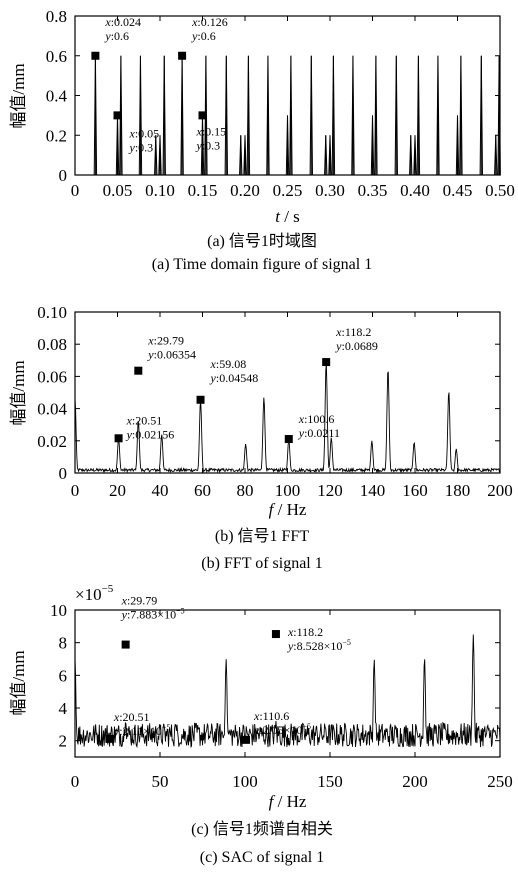  I want to click on y-tick-label: 4, so click(63, 708).